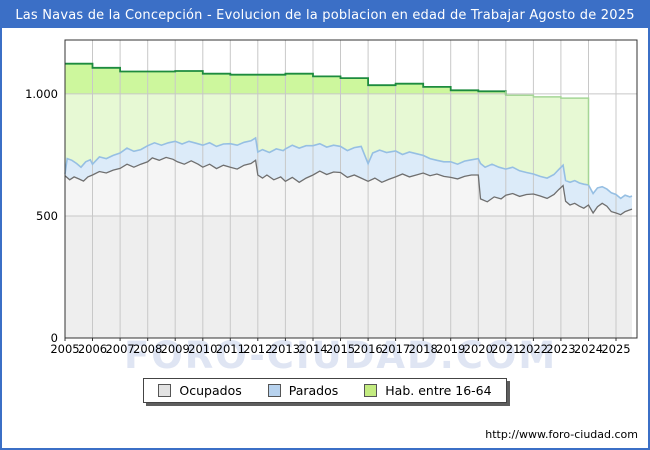 The height and width of the screenshot is (450, 650). Describe the element at coordinates (92, 349) in the screenshot. I see `x-axis-label: 2006` at that location.